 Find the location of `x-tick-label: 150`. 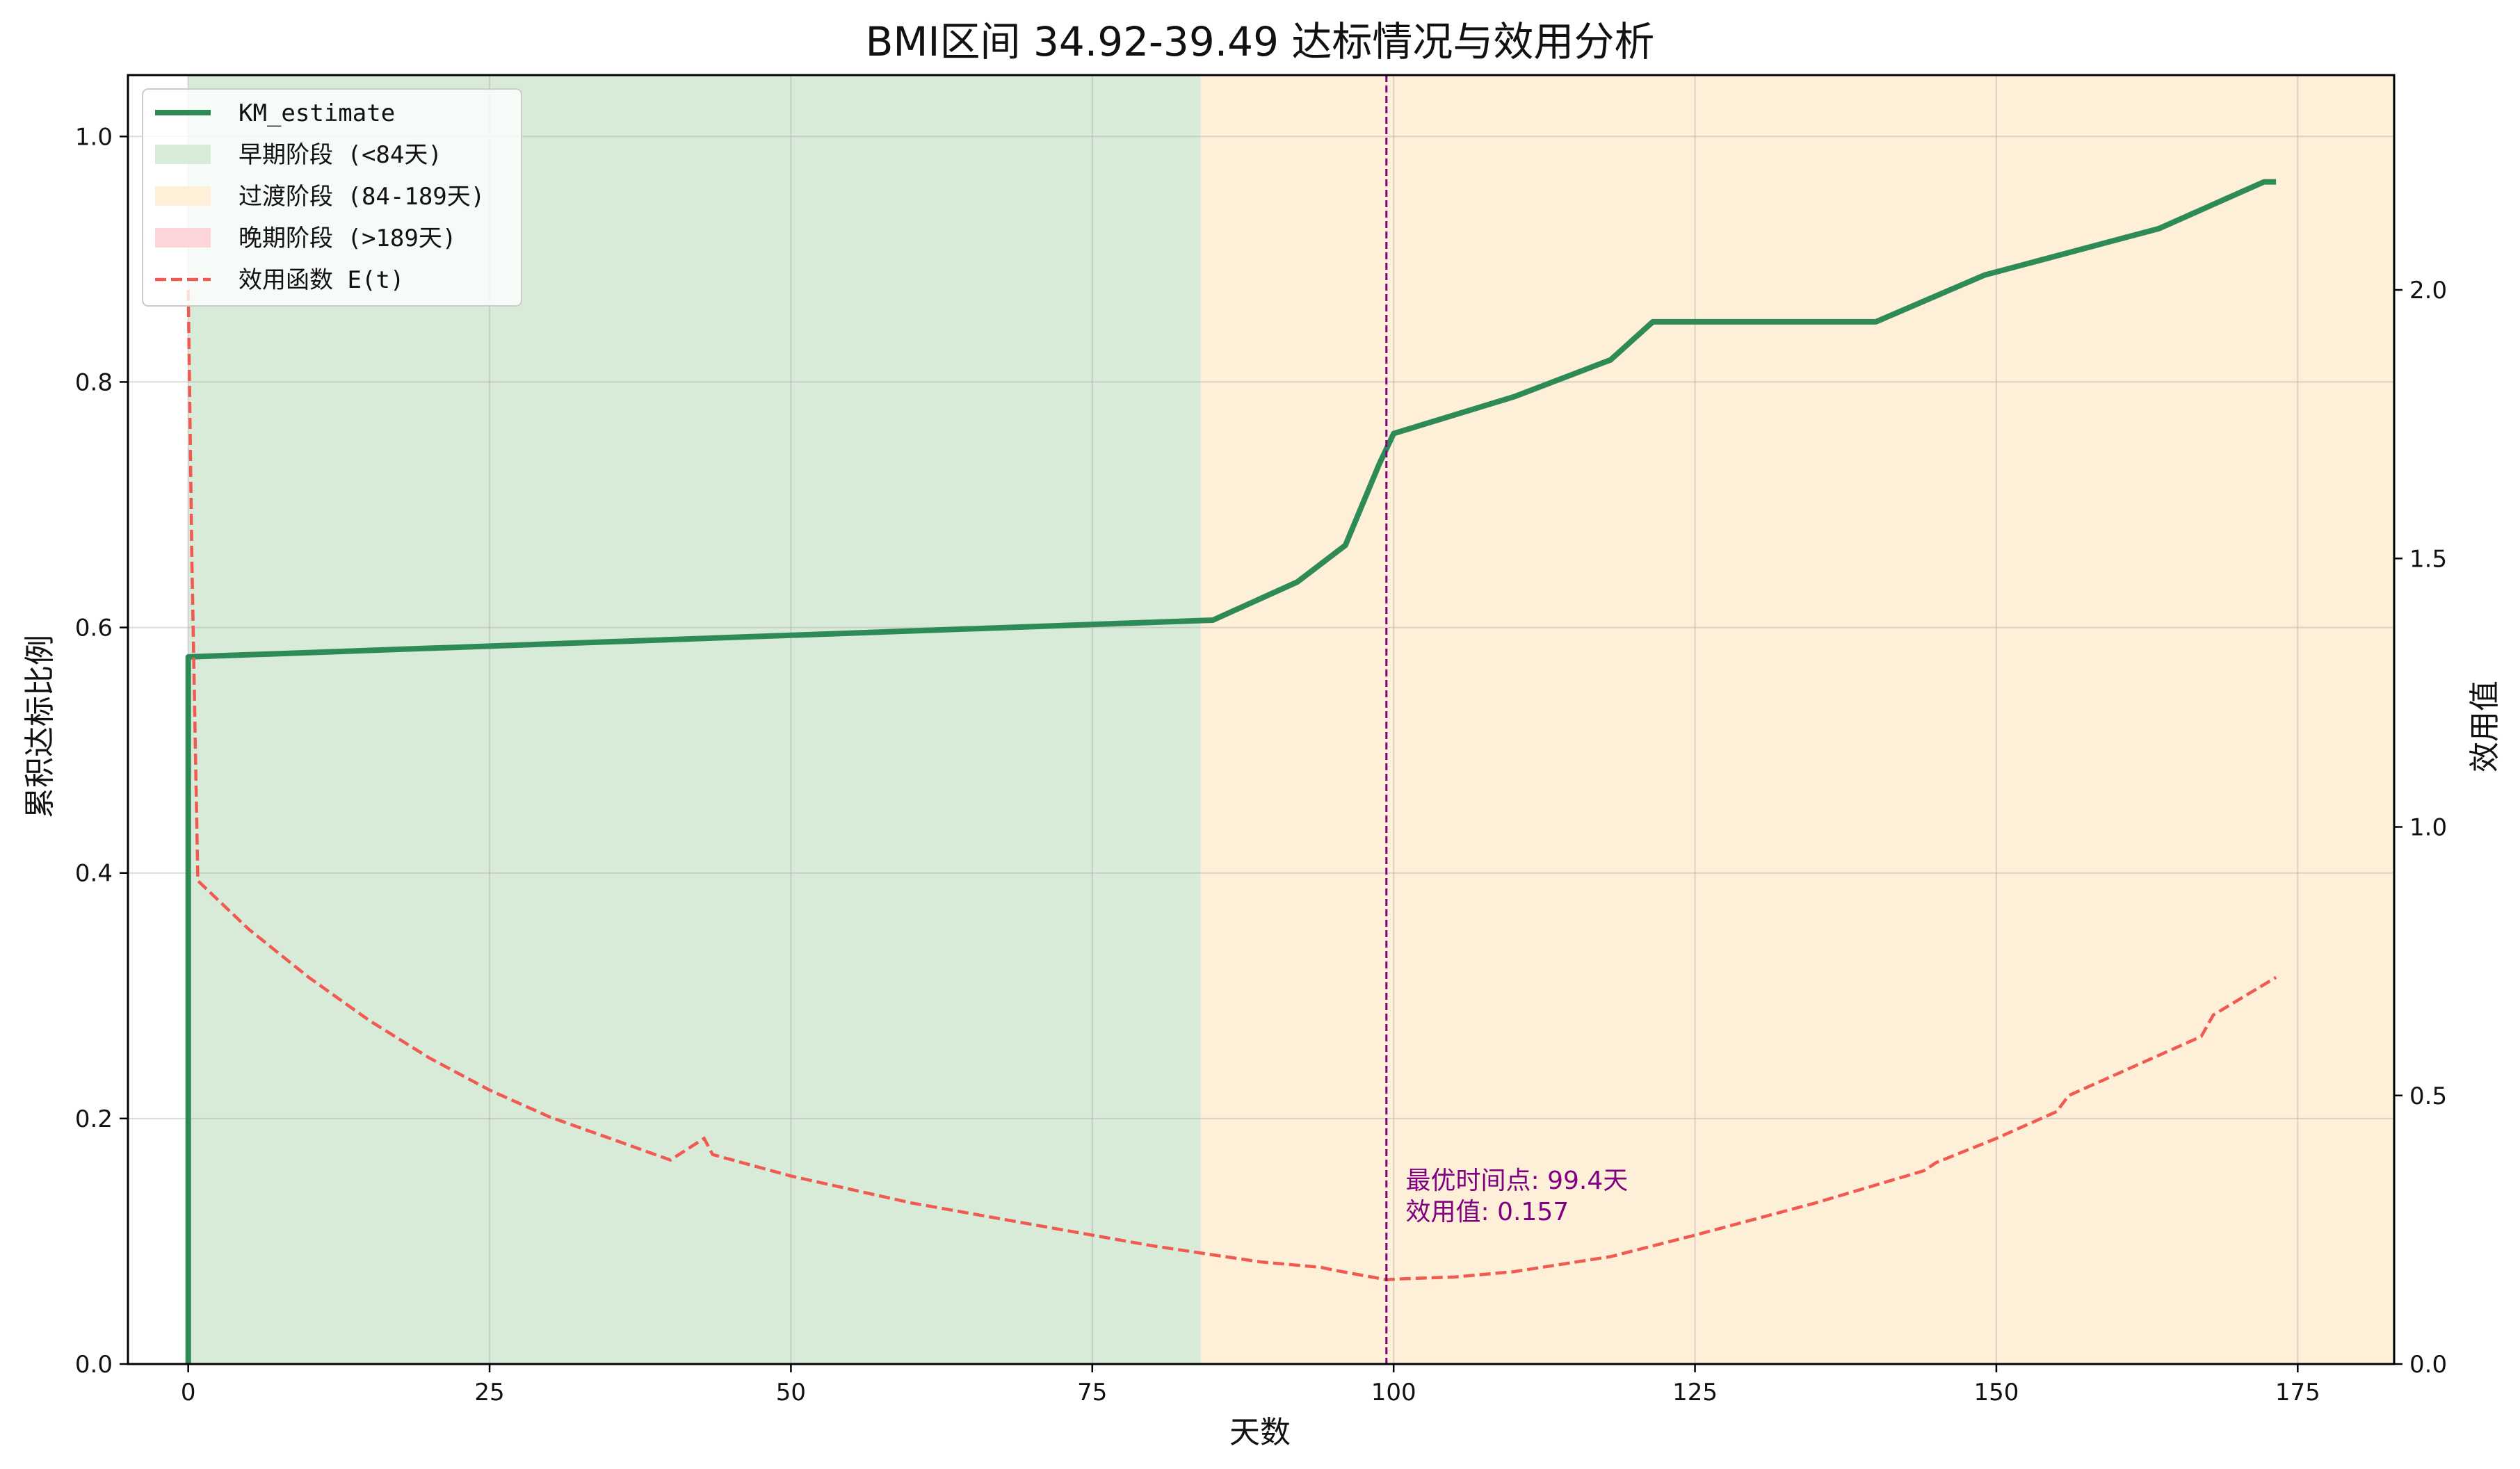

x-tick-label: 150 is located at coordinates (1996, 1392).